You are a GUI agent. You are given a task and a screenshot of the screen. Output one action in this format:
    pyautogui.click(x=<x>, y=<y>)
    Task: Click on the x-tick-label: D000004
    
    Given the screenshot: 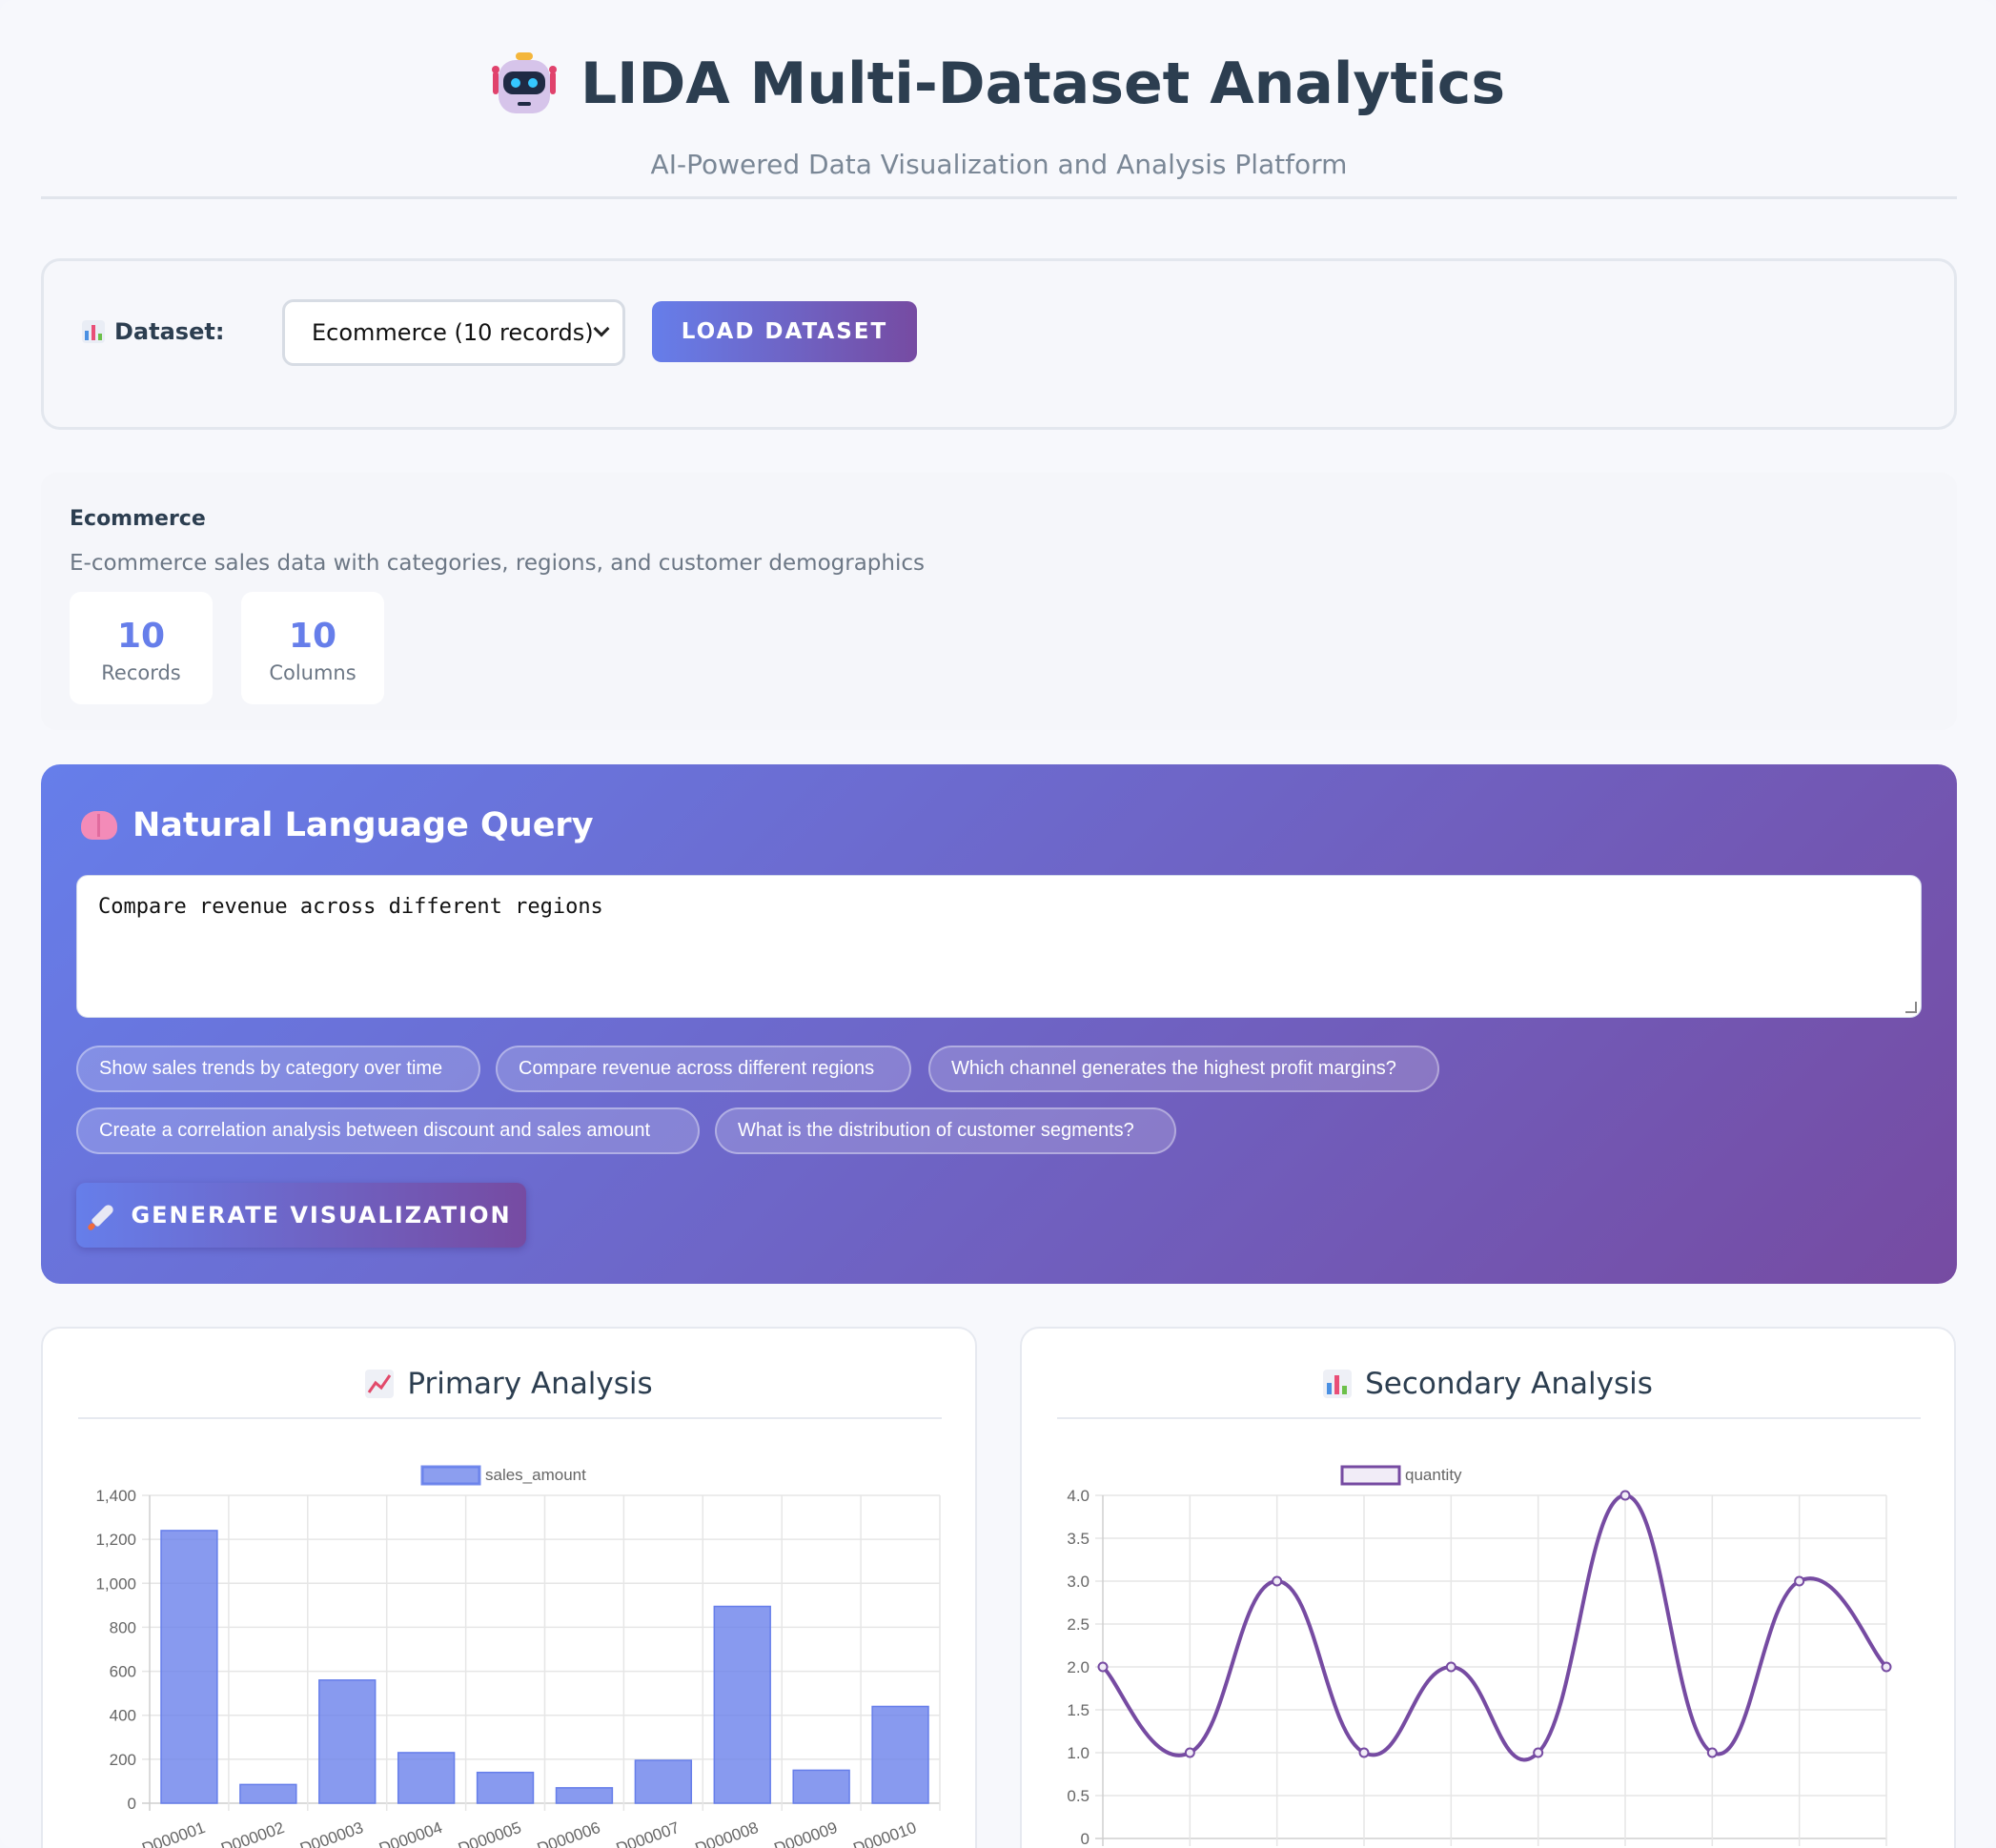 What is the action you would take?
    pyautogui.click(x=410, y=1833)
    